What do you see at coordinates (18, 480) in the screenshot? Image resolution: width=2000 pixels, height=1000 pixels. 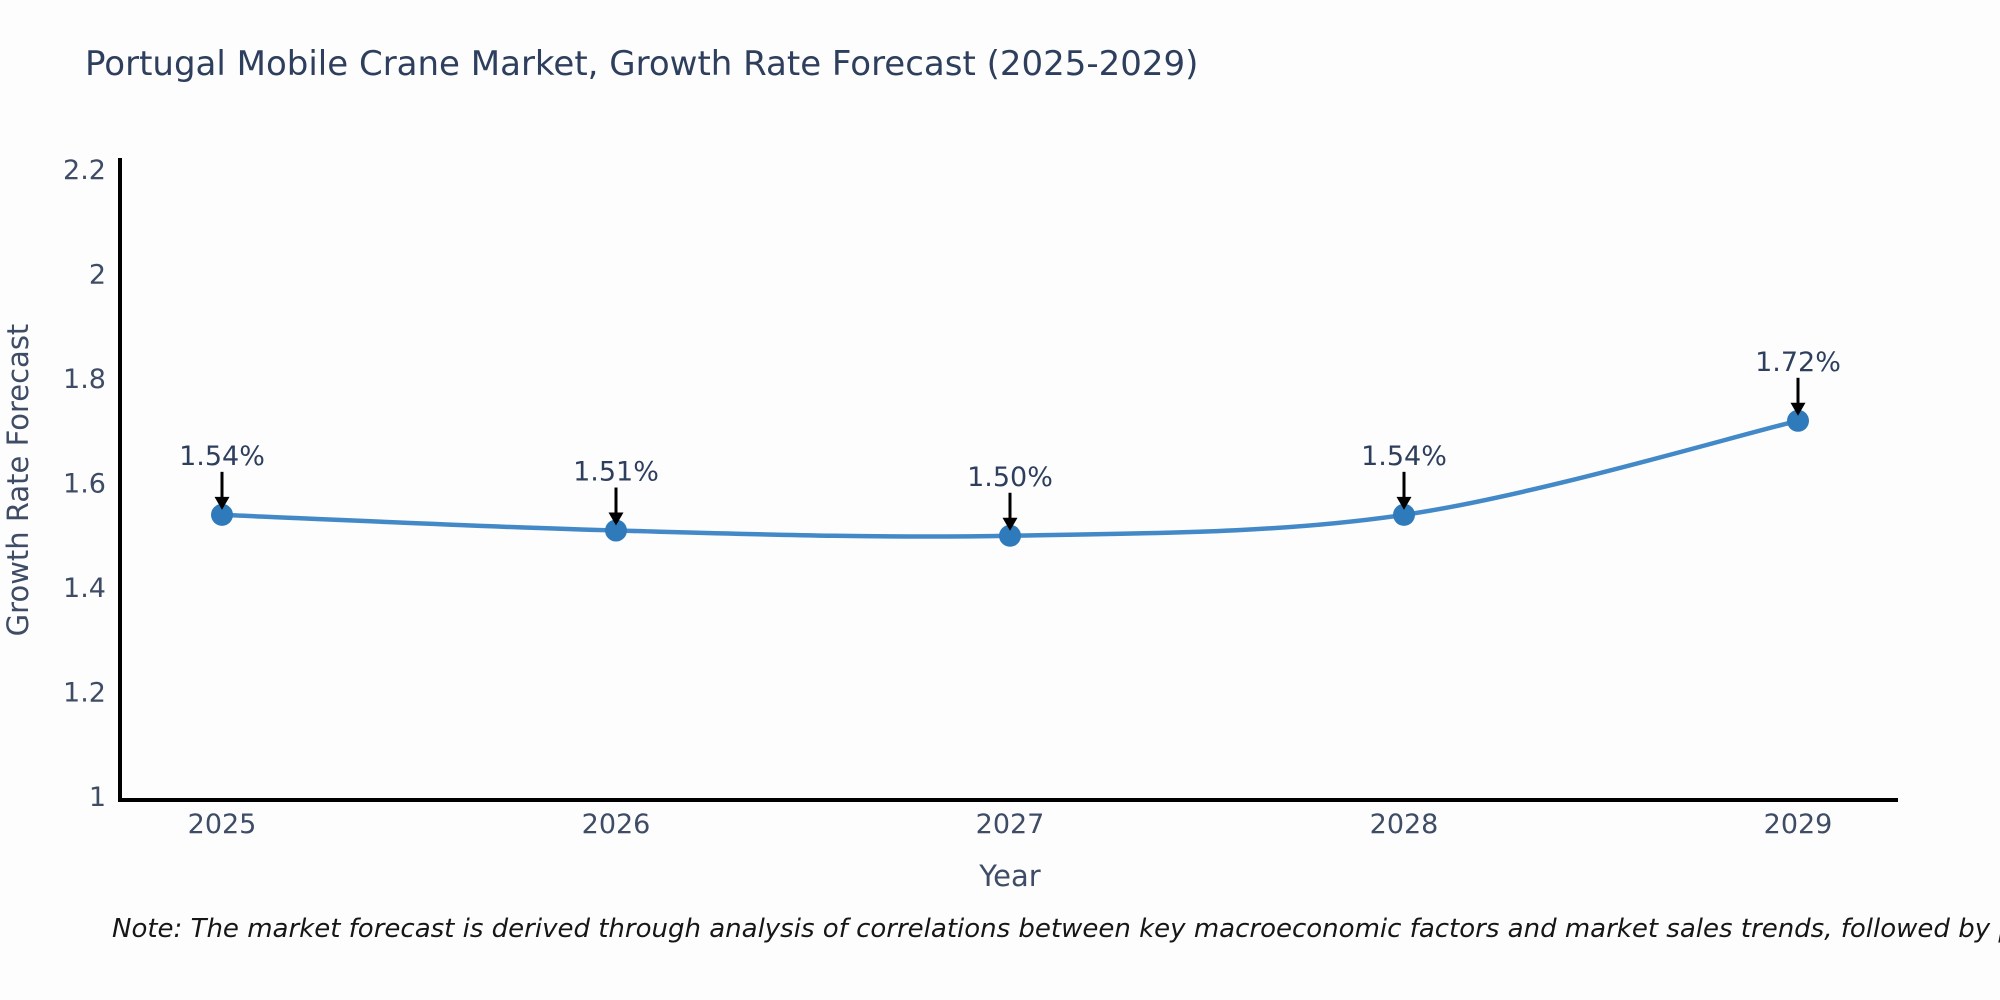 I see `y-axis-title: Growth Rate Forecast` at bounding box center [18, 480].